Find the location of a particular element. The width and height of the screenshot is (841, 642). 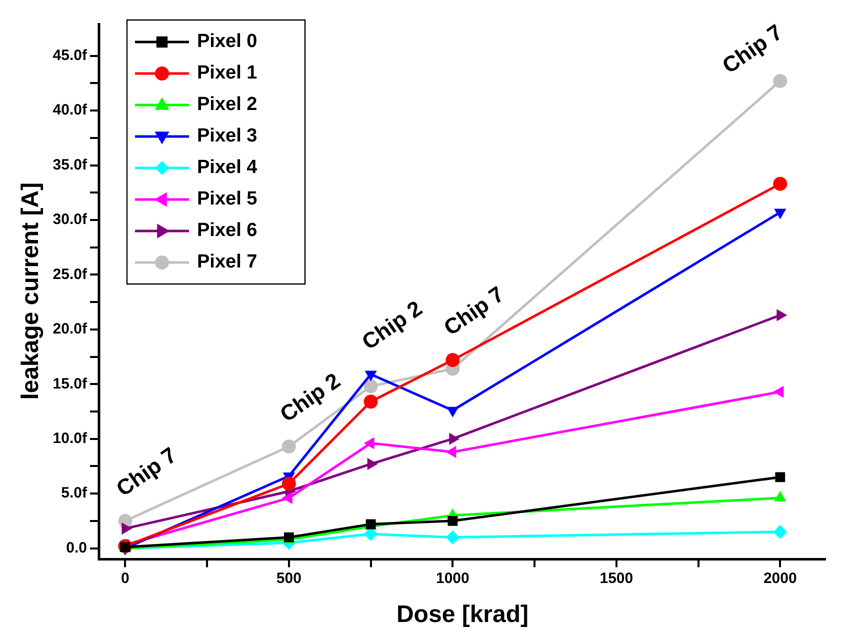

y-tick-label: 15.0f is located at coordinates (70, 383).